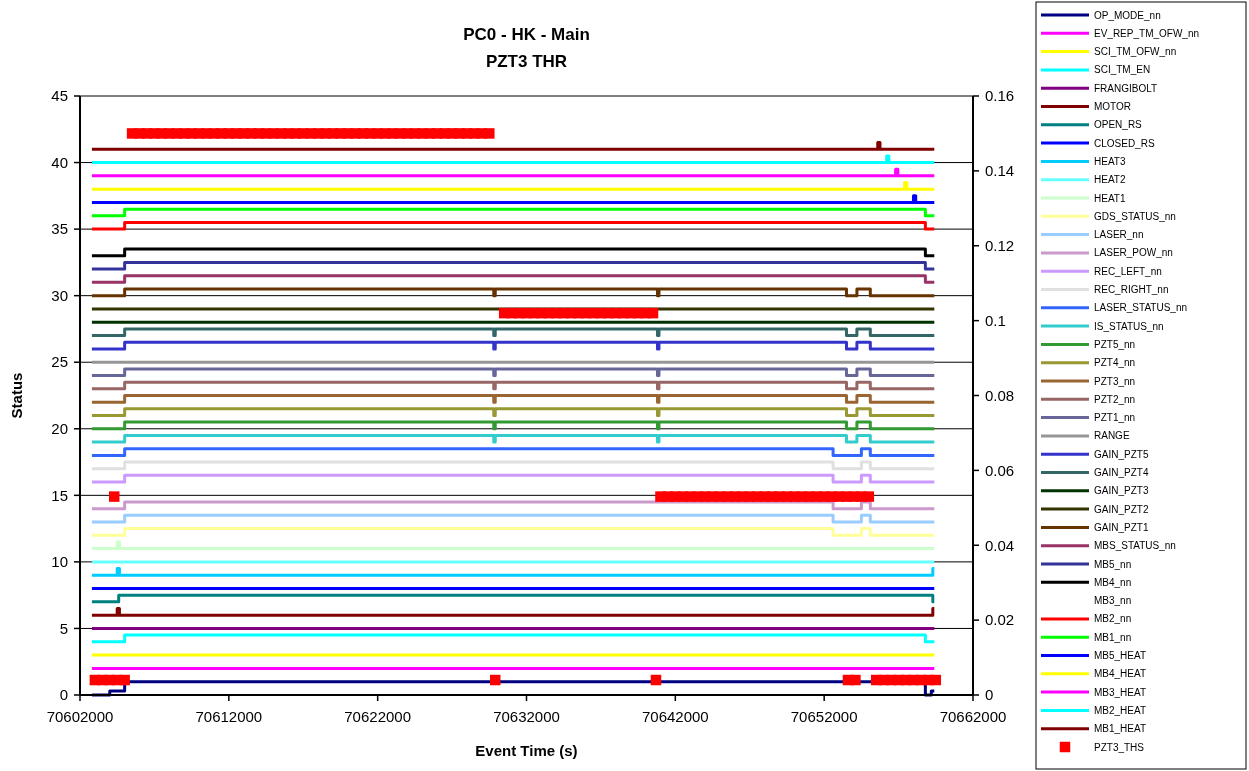 This screenshot has width=1249, height=771. Describe the element at coordinates (1126, 88) in the screenshot. I see `legend-label: FRANGIBOLT` at that location.